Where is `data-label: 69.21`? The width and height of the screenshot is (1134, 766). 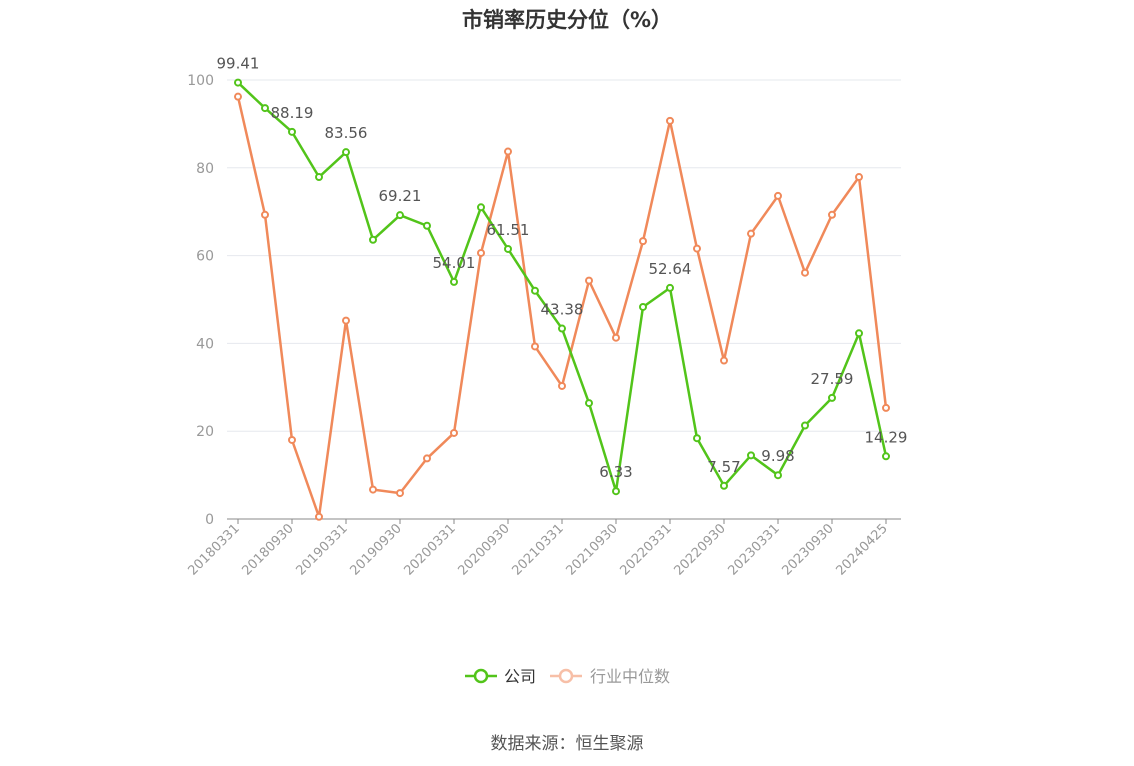 data-label: 69.21 is located at coordinates (400, 196).